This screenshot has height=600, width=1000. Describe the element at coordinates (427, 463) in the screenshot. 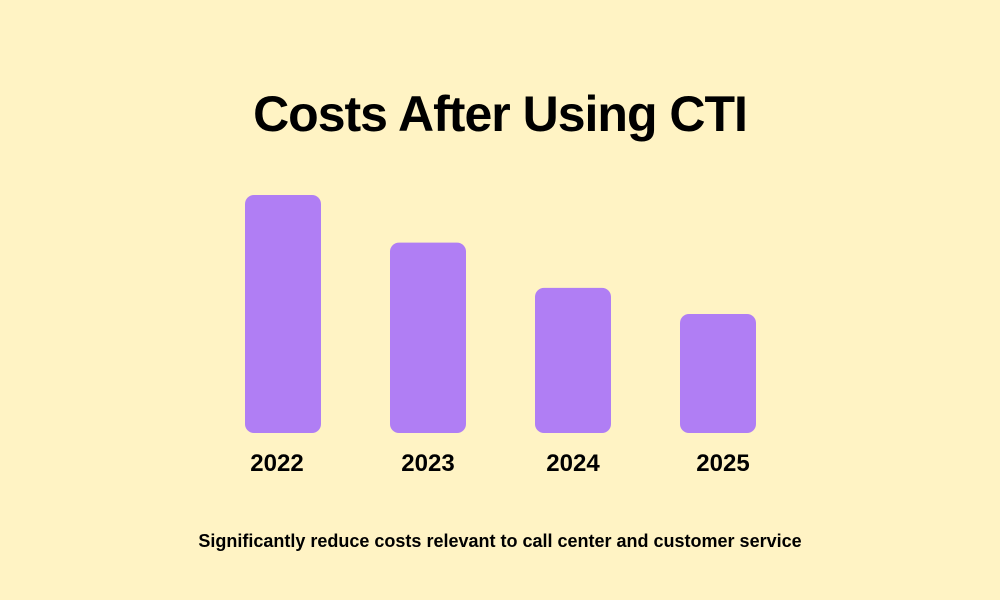

I see `x-tick-label-2023: 2023` at that location.